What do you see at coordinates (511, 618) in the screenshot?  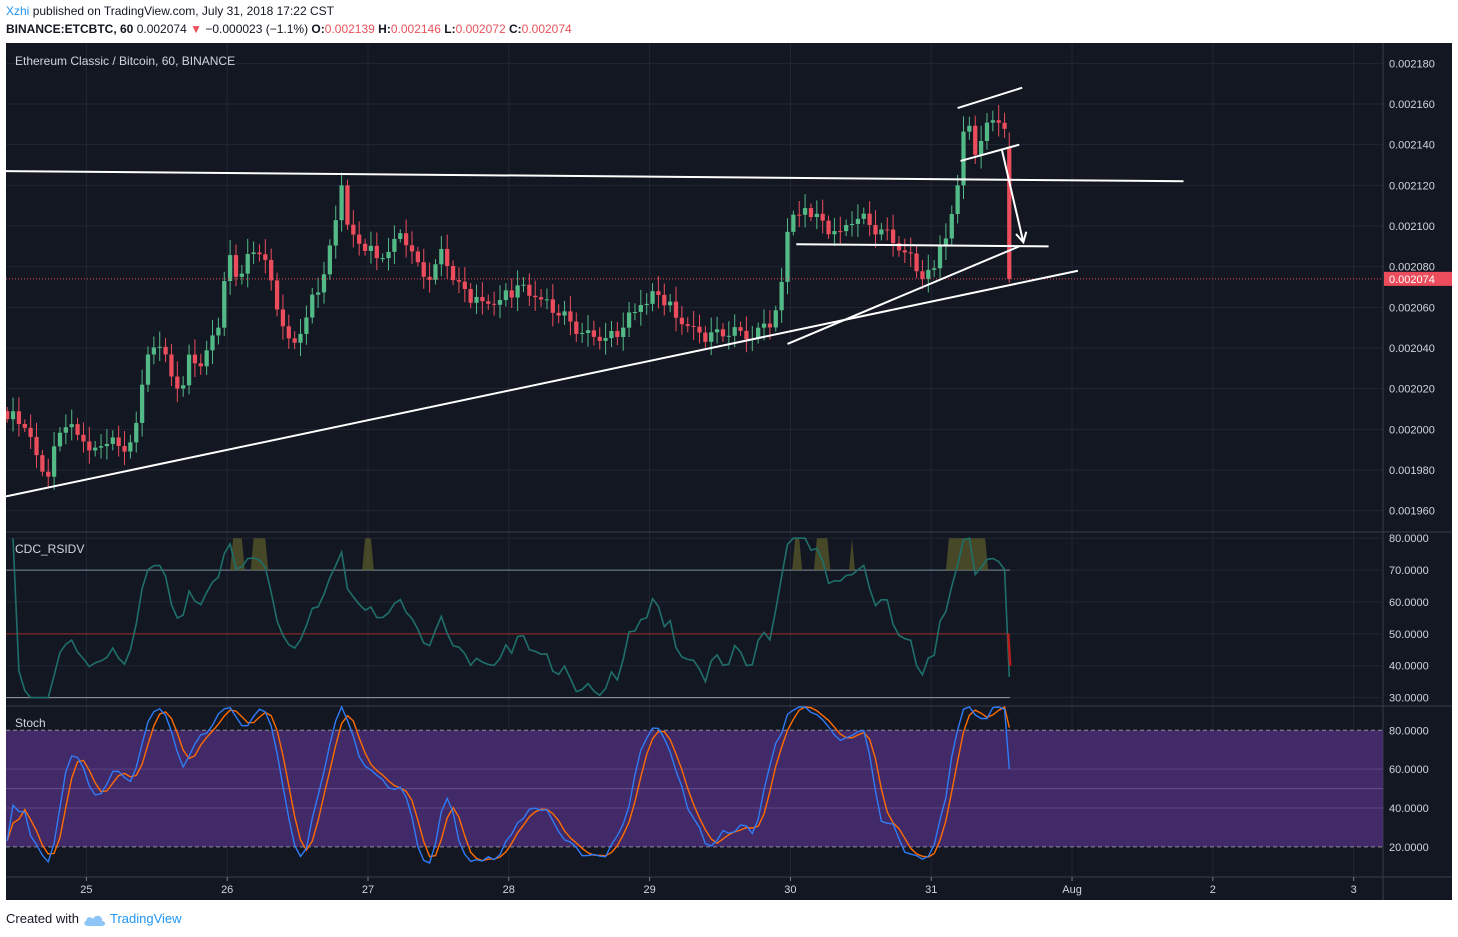 I see `rsi-line` at bounding box center [511, 618].